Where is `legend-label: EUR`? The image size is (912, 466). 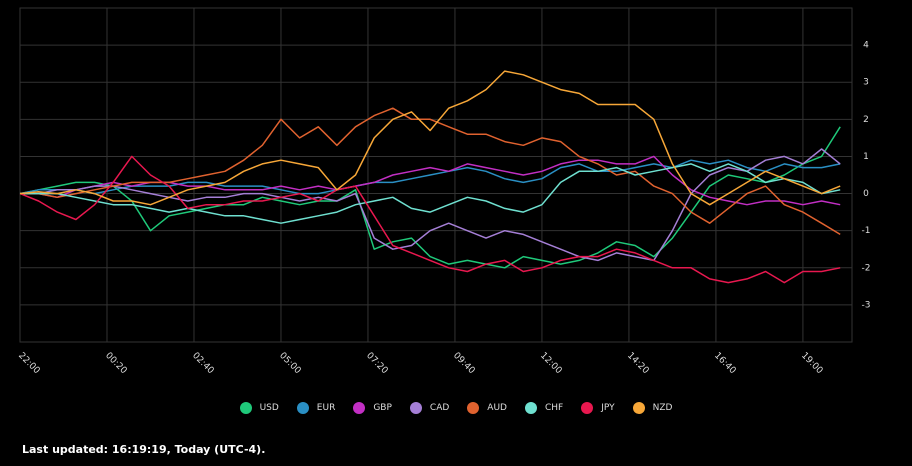
legend-label: EUR is located at coordinates (326, 408).